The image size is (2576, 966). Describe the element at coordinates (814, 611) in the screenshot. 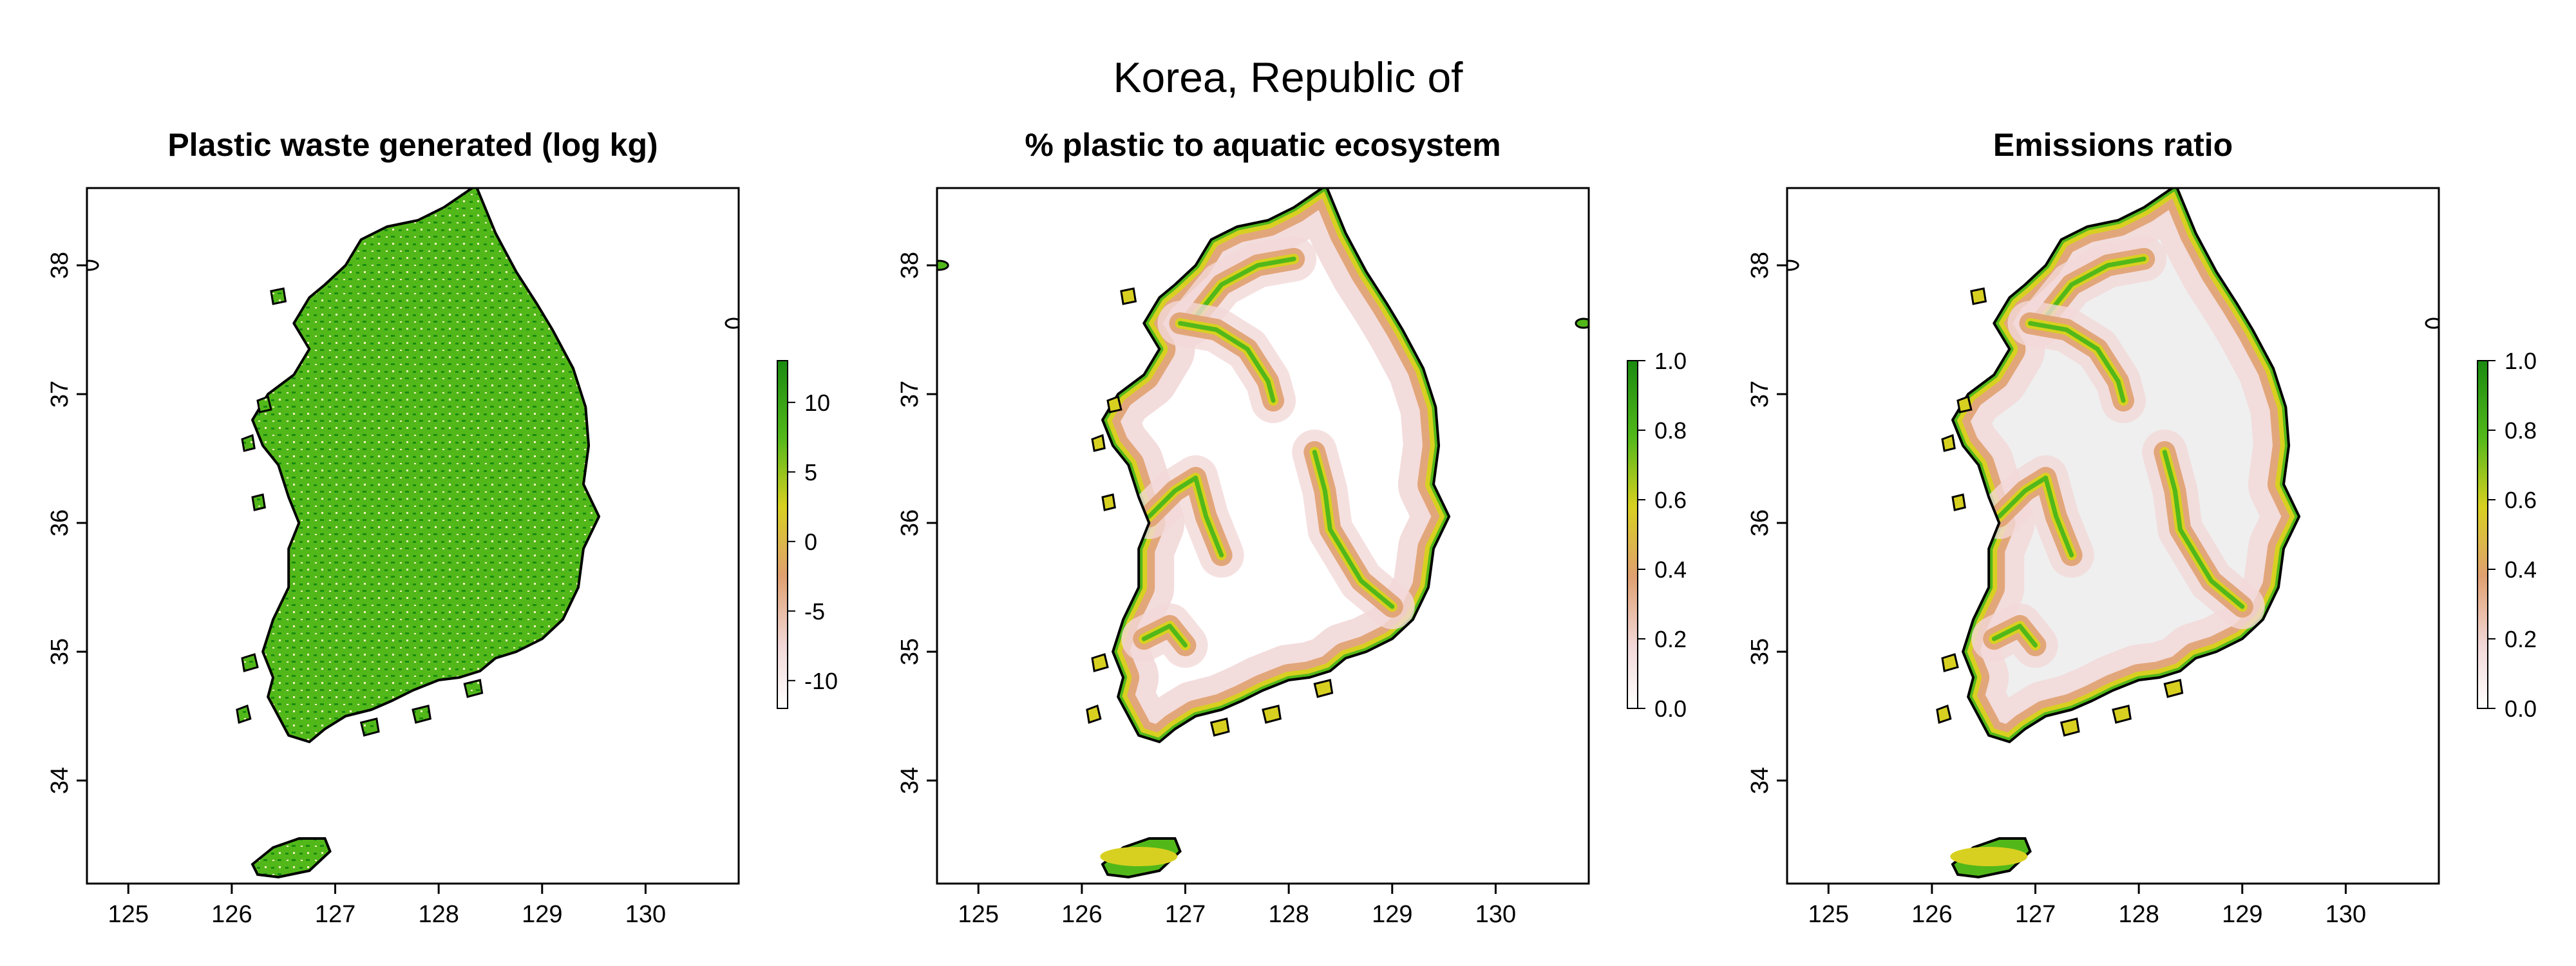

I see `colorbar-tick-label: -5` at that location.